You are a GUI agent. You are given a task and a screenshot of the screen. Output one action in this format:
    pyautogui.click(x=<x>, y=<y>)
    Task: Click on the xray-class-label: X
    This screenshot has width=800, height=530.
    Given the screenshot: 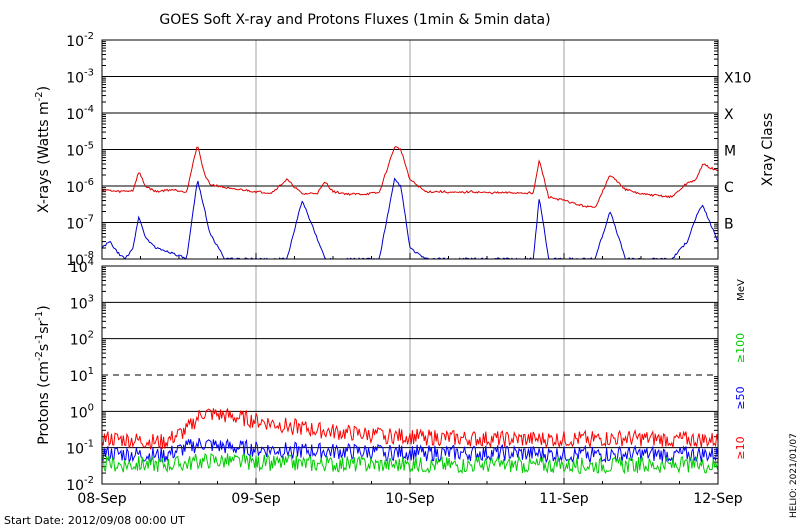 What is the action you would take?
    pyautogui.click(x=729, y=115)
    